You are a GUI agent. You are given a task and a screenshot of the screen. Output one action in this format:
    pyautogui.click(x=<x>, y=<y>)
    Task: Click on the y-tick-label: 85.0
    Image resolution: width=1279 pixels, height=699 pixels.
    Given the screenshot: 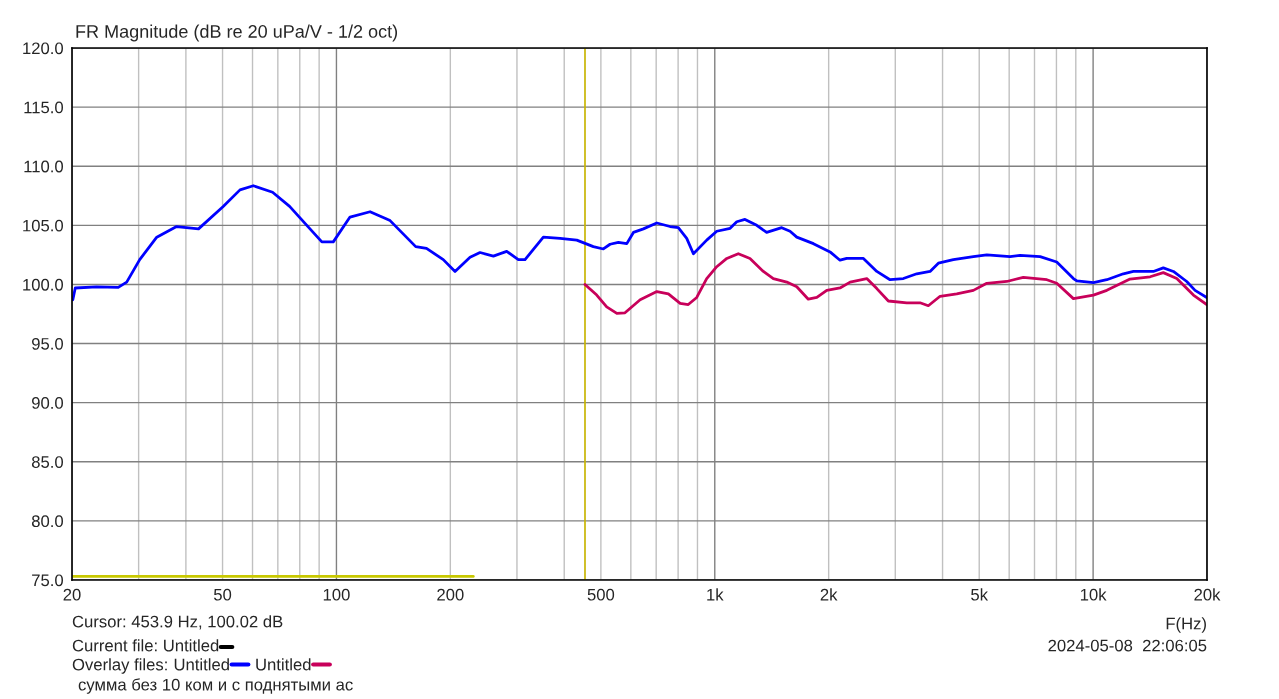 What is the action you would take?
    pyautogui.click(x=47, y=462)
    